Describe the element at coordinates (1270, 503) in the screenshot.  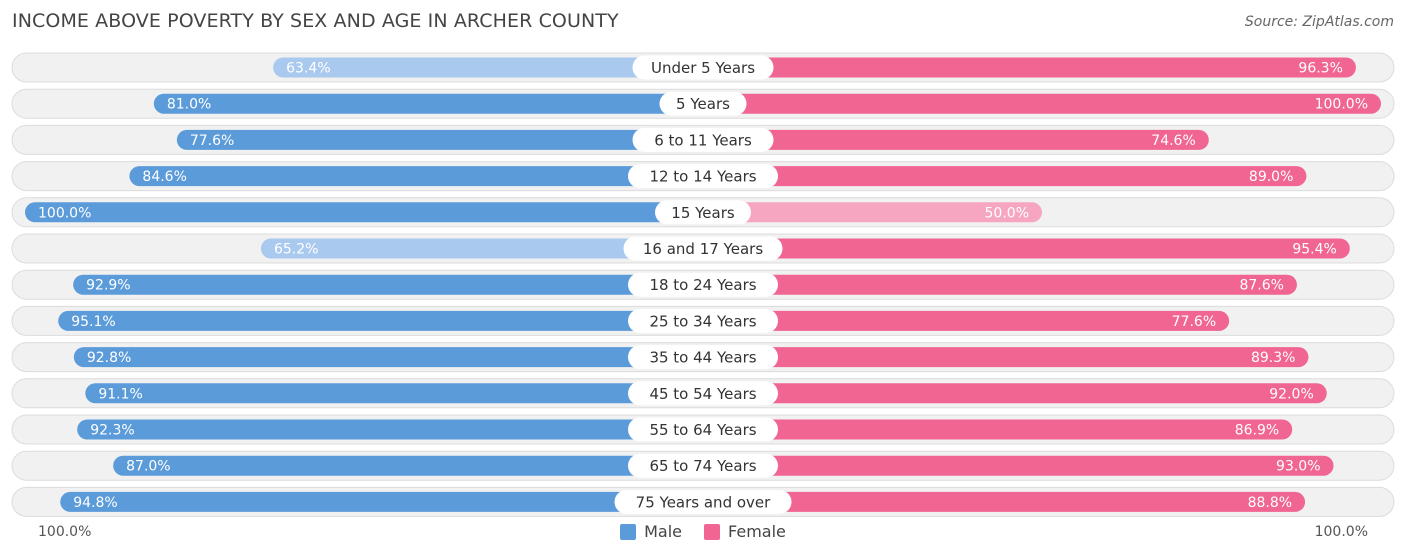
I see `label-female-value: 88.8%` at that location.